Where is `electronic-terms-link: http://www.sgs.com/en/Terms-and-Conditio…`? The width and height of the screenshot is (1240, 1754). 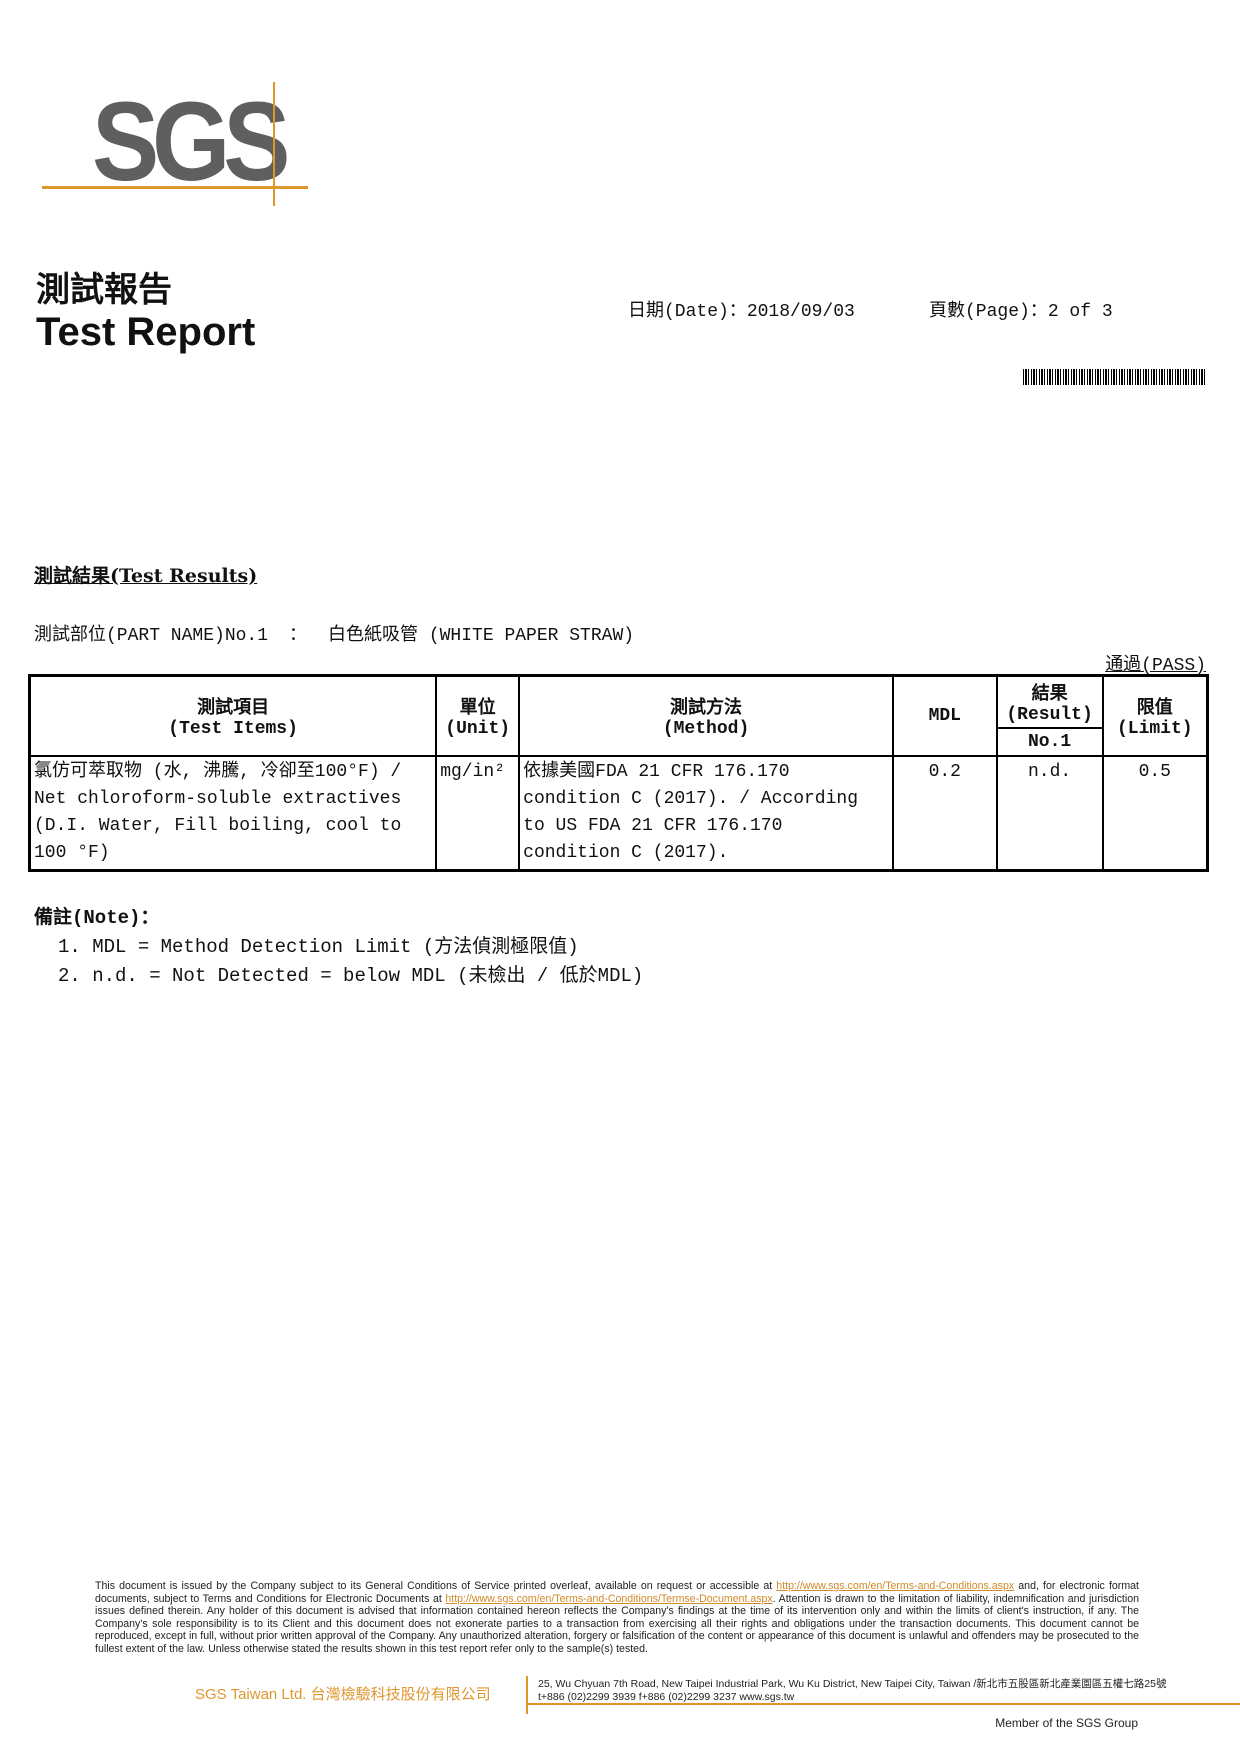
electronic-terms-link: http://www.sgs.com/en/Terms-and-Conditio… is located at coordinates (609, 1598).